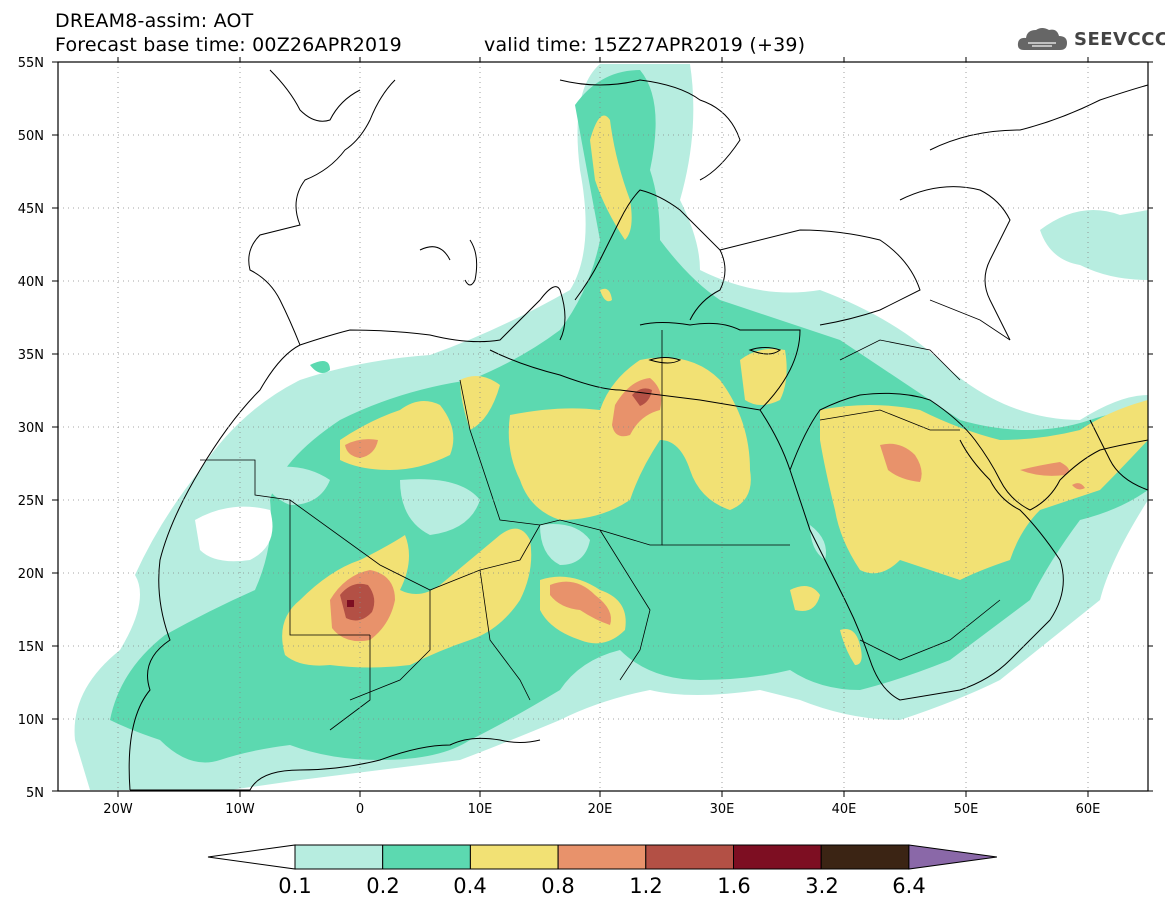 This screenshot has height=905, width=1165. What do you see at coordinates (31, 136) in the screenshot?
I see `lat-label: 50N` at bounding box center [31, 136].